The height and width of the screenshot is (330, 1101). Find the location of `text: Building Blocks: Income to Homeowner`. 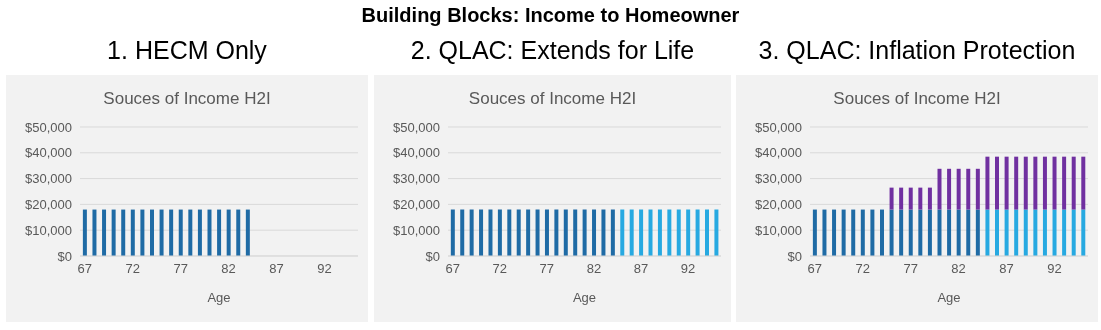

text: Building Blocks: Income to Homeowner is located at coordinates (550, 15).